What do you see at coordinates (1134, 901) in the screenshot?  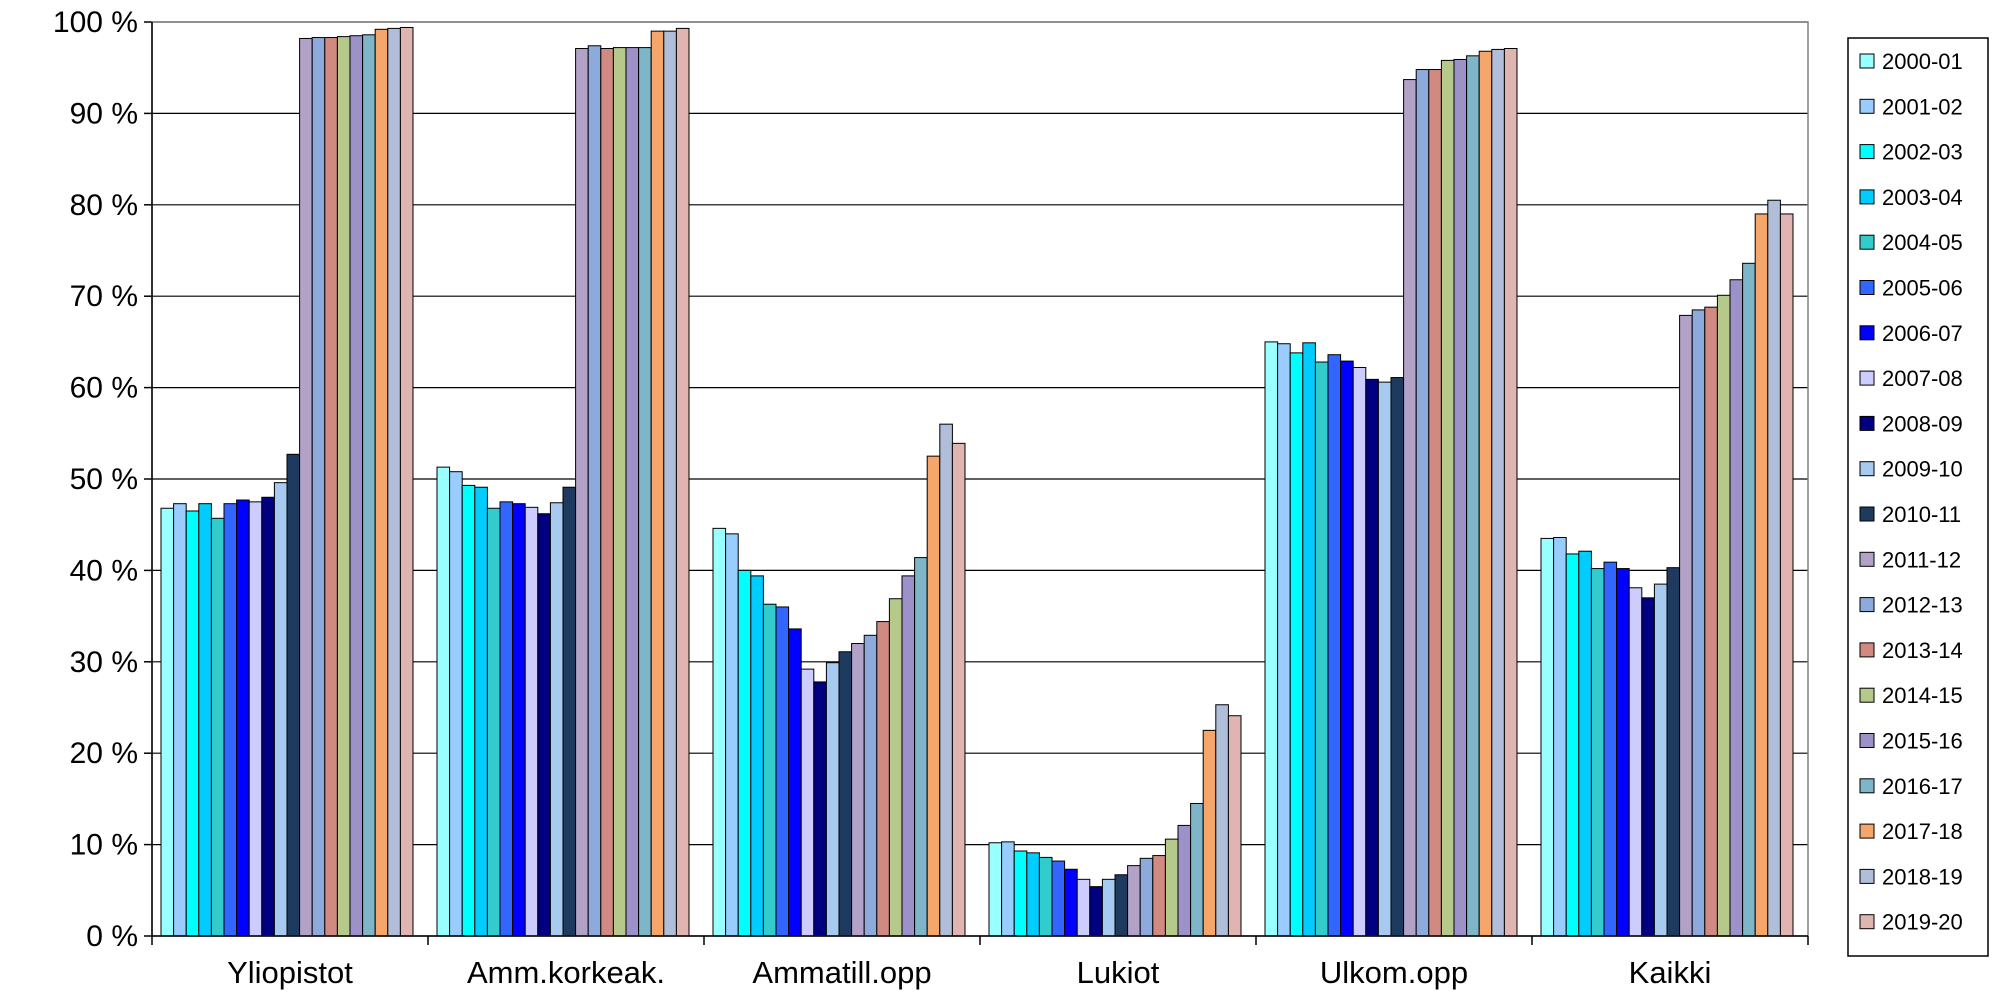 I see `bar-2011-12-Lukiot` at bounding box center [1134, 901].